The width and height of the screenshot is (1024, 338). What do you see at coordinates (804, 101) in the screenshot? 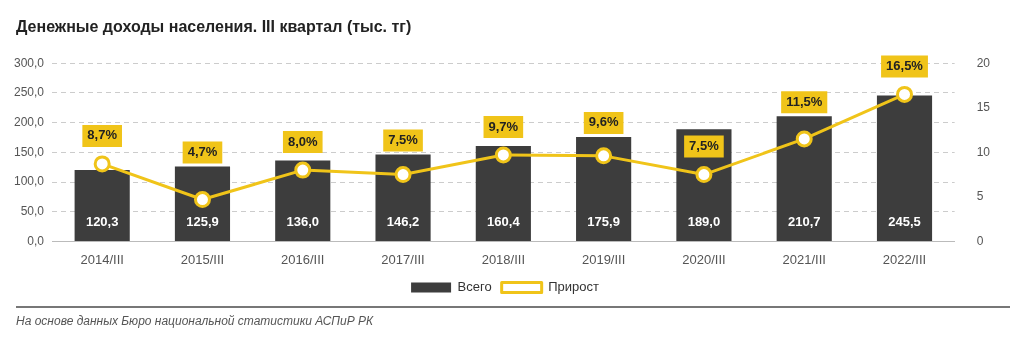
I see `data-label: 11,5%` at bounding box center [804, 101].